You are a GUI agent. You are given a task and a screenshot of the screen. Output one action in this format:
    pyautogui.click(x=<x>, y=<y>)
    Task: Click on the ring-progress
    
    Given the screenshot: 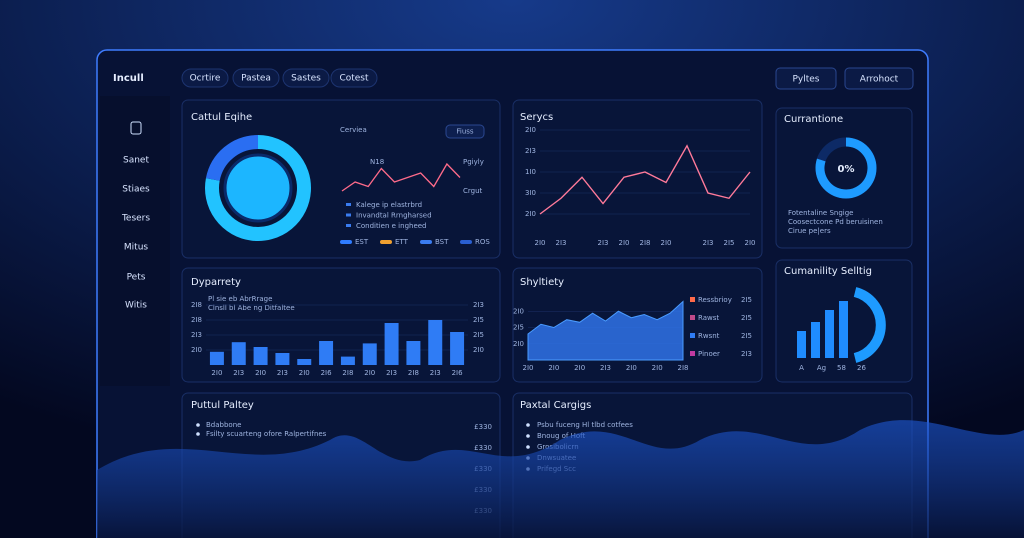 What is the action you would take?
    pyautogui.click(x=846, y=168)
    